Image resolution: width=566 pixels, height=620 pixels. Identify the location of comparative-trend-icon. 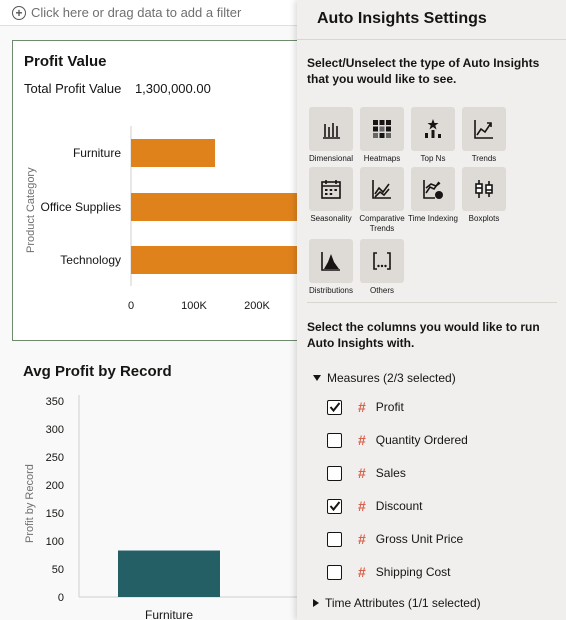
(382, 189).